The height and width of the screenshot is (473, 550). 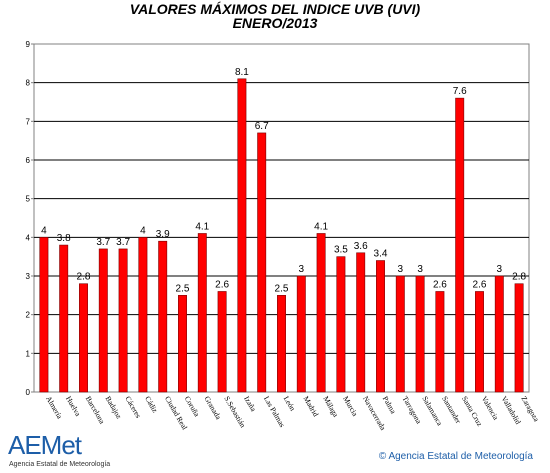 What do you see at coordinates (64, 238) in the screenshot?
I see `data-label-huelva: 3.8` at bounding box center [64, 238].